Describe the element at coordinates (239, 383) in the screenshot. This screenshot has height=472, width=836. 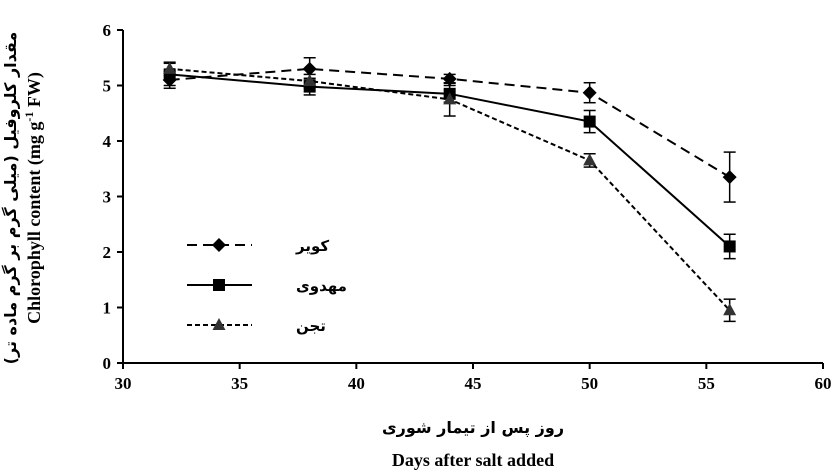
I see `x-tick-label: 35` at that location.